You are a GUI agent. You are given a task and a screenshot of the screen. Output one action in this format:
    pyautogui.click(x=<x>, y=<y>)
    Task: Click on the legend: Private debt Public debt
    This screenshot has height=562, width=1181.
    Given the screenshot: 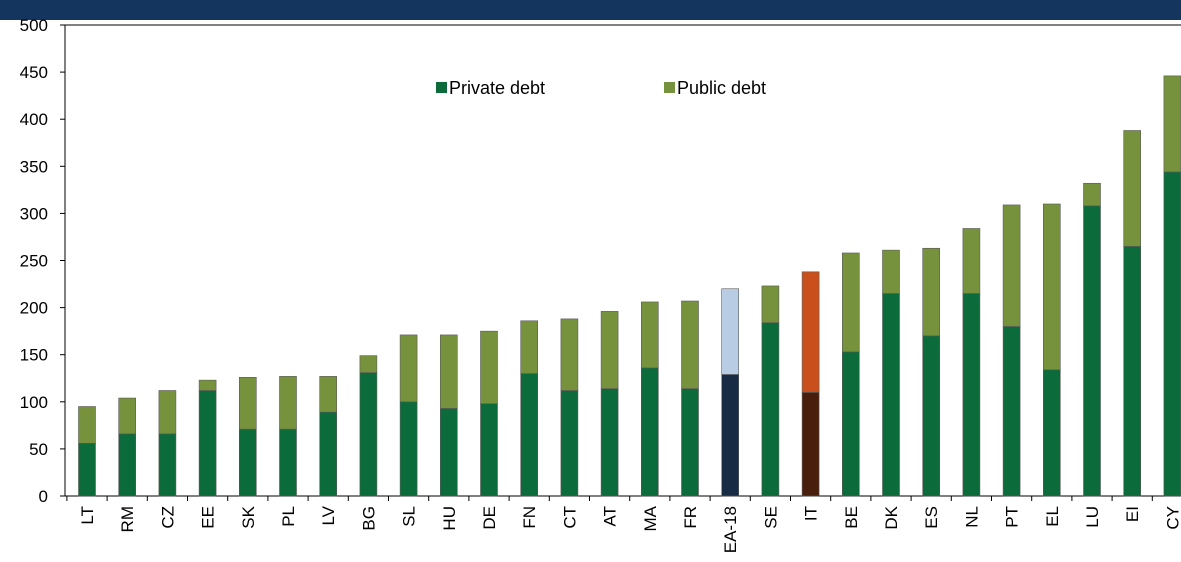 What is the action you would take?
    pyautogui.click(x=601, y=88)
    